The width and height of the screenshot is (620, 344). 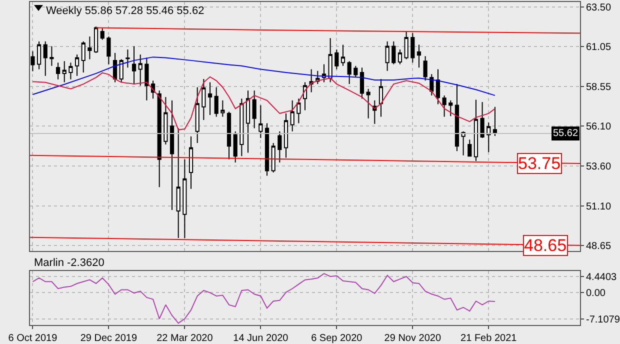 What do you see at coordinates (599, 8) in the screenshot?
I see `y-tick-label: 63.50` at bounding box center [599, 8].